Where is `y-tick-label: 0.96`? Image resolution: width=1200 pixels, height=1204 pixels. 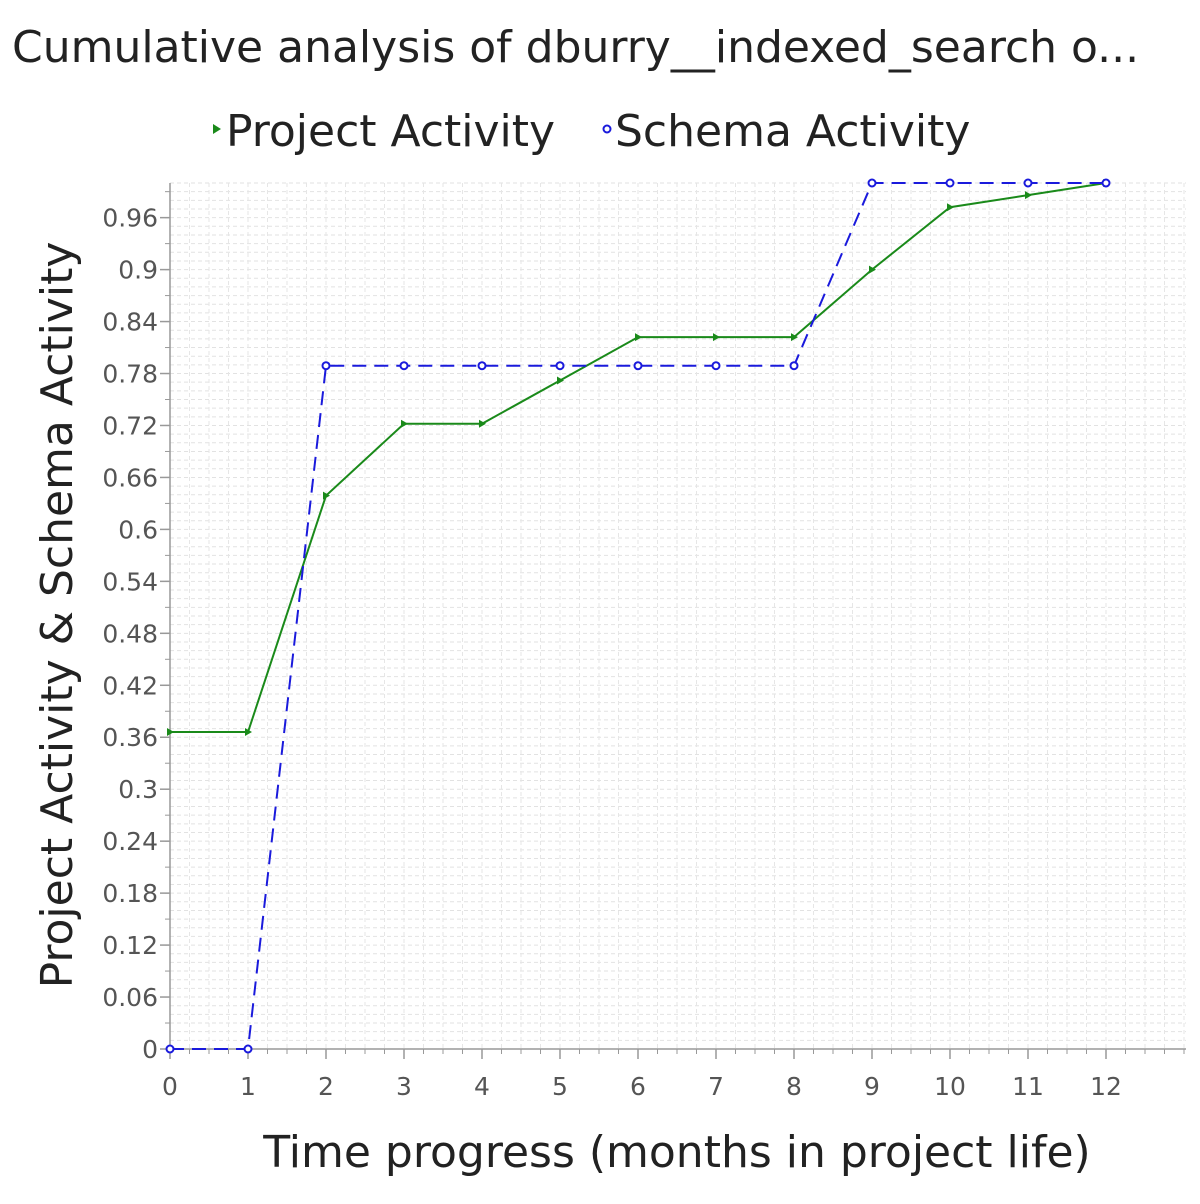 y-tick-label: 0.96 is located at coordinates (130, 218).